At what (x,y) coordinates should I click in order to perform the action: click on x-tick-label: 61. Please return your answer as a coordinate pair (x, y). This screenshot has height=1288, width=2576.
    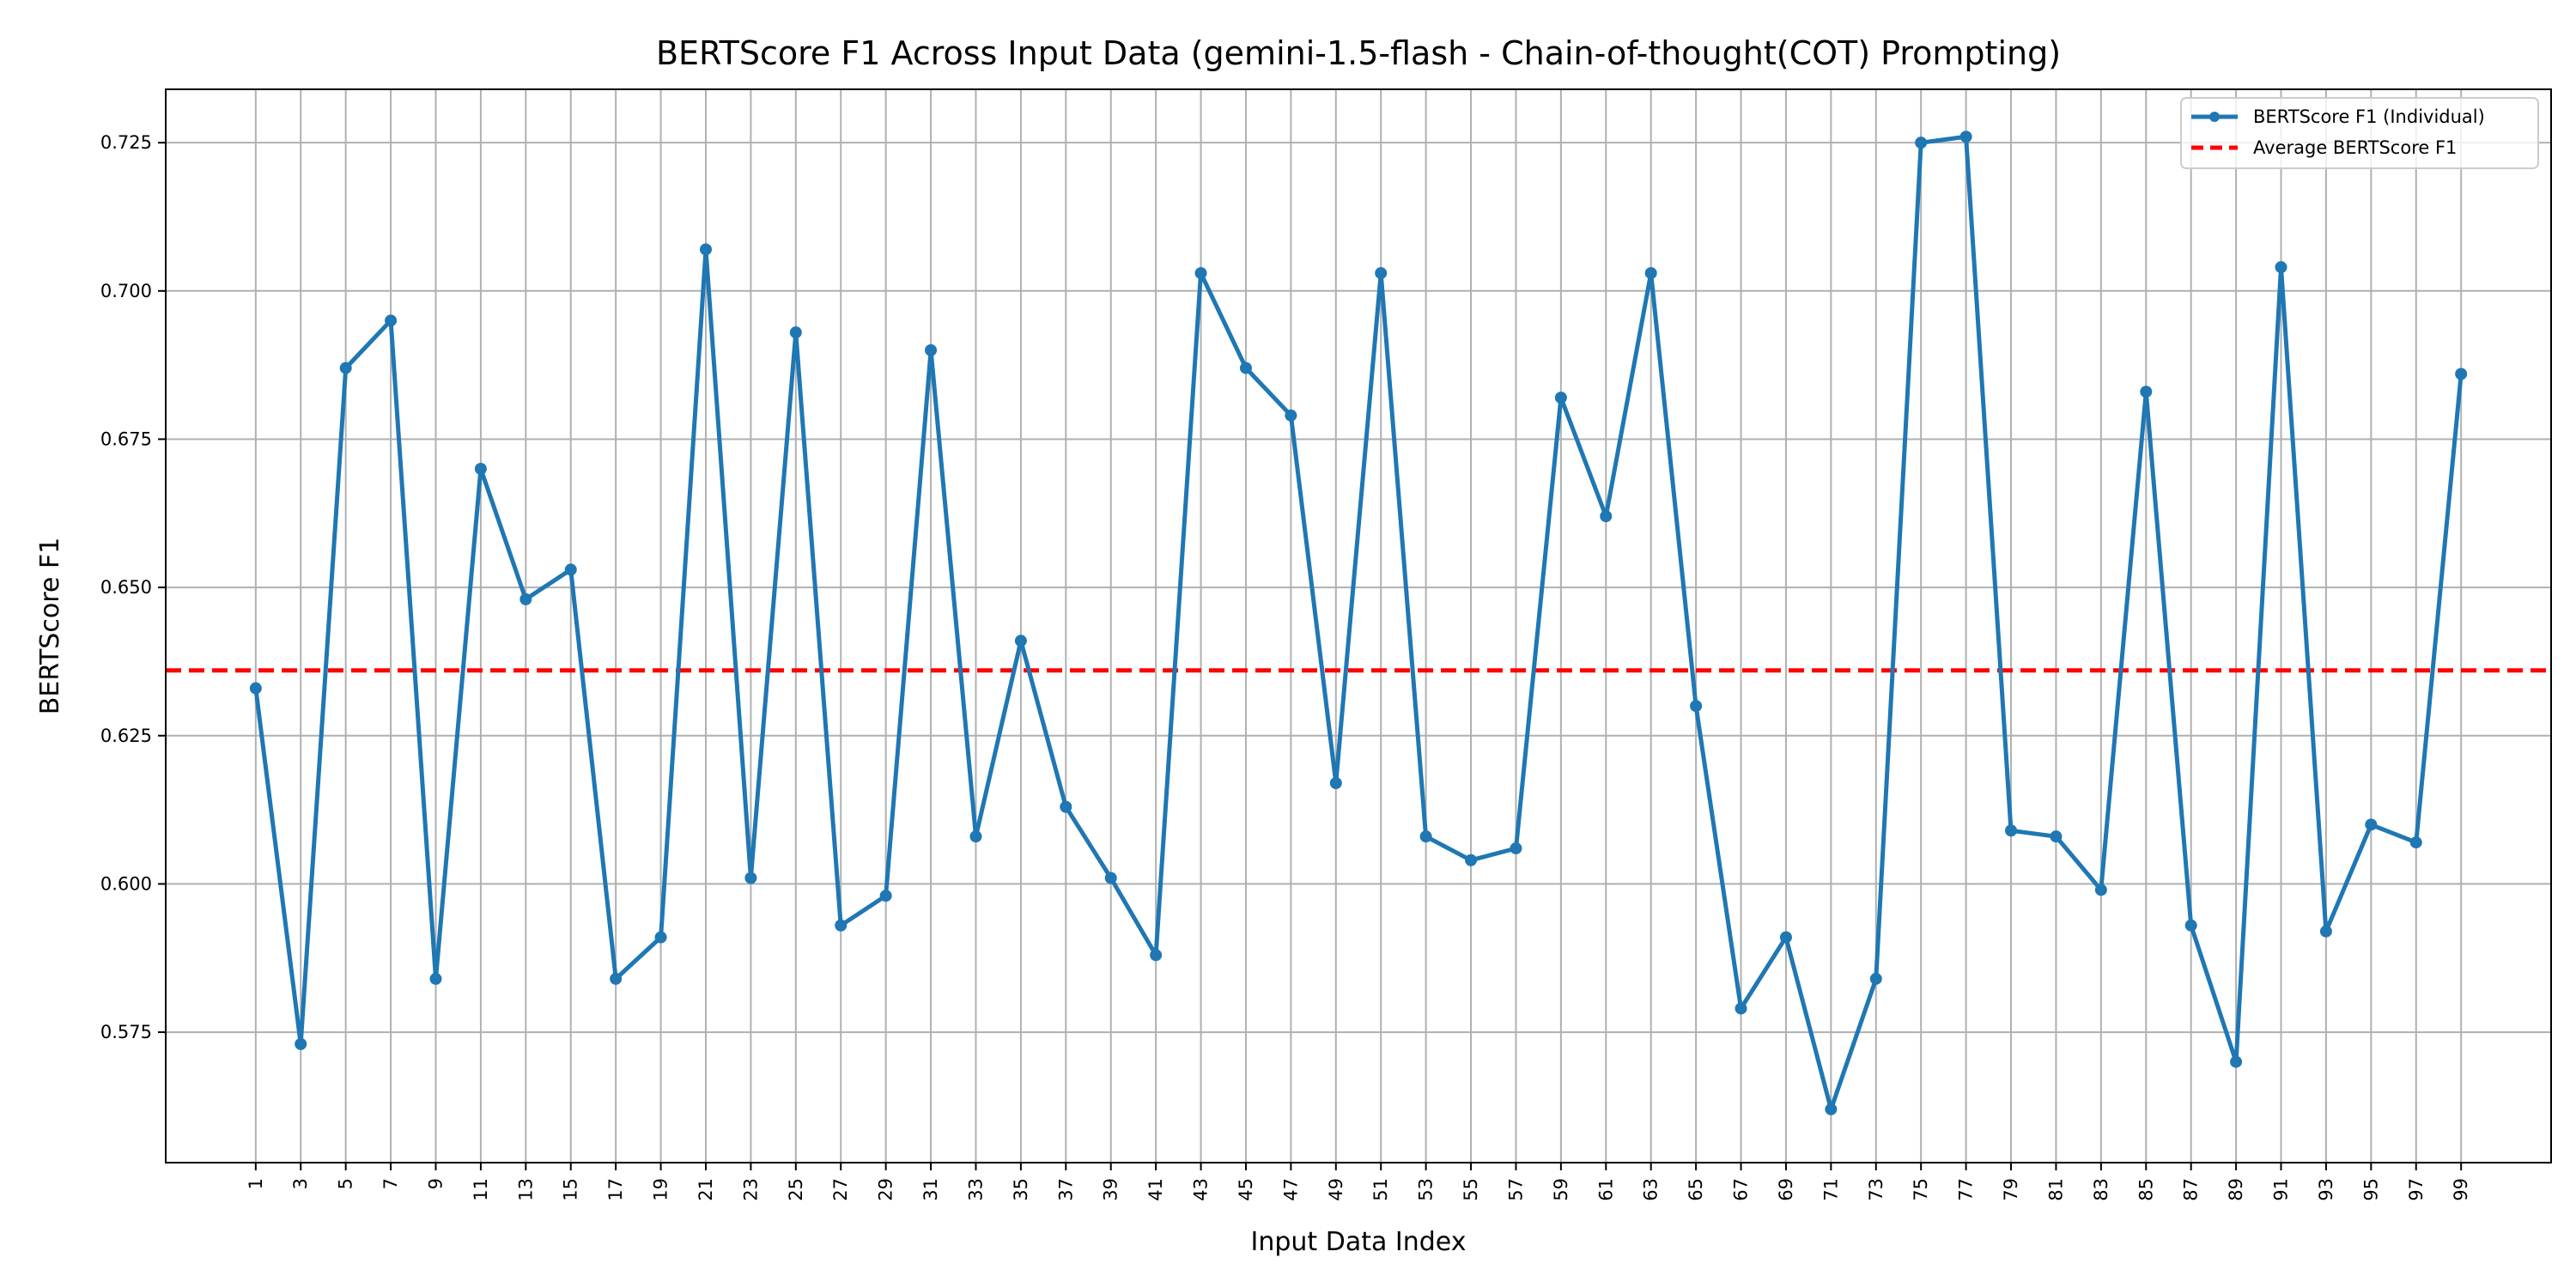
    Looking at the image, I should click on (1605, 1189).